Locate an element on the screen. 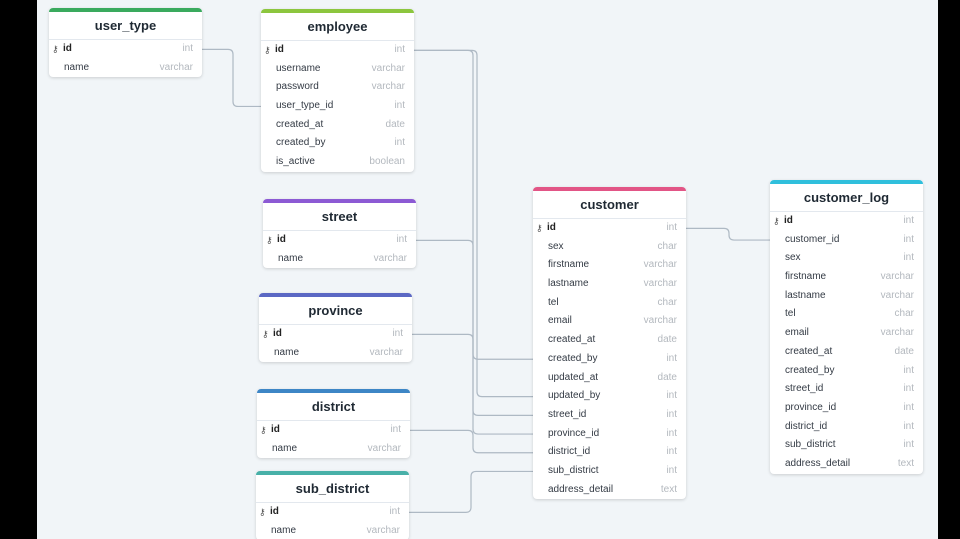  table-sub_district: sub_district ⚷ id int name varchar is located at coordinates (332, 505).